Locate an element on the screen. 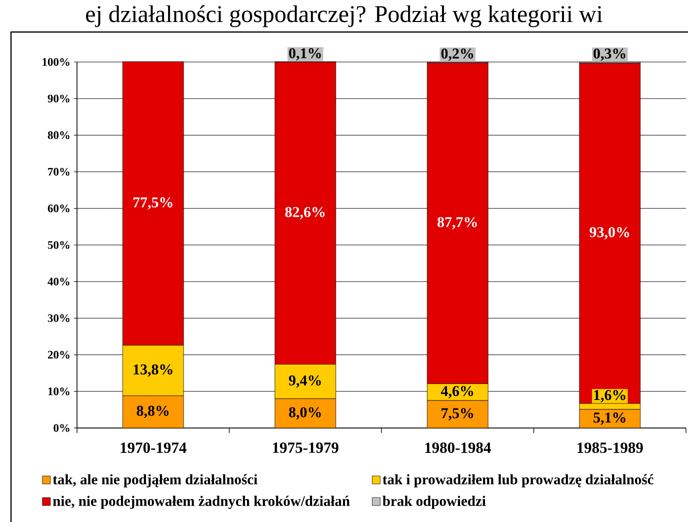 The height and width of the screenshot is (522, 688). data-label: 4,6% is located at coordinates (457, 392).